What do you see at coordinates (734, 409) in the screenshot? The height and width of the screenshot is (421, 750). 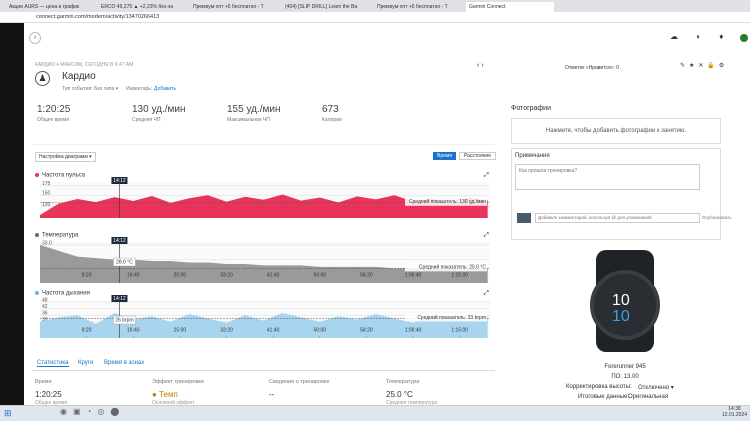 I see `time: 14:38` at bounding box center [734, 409].